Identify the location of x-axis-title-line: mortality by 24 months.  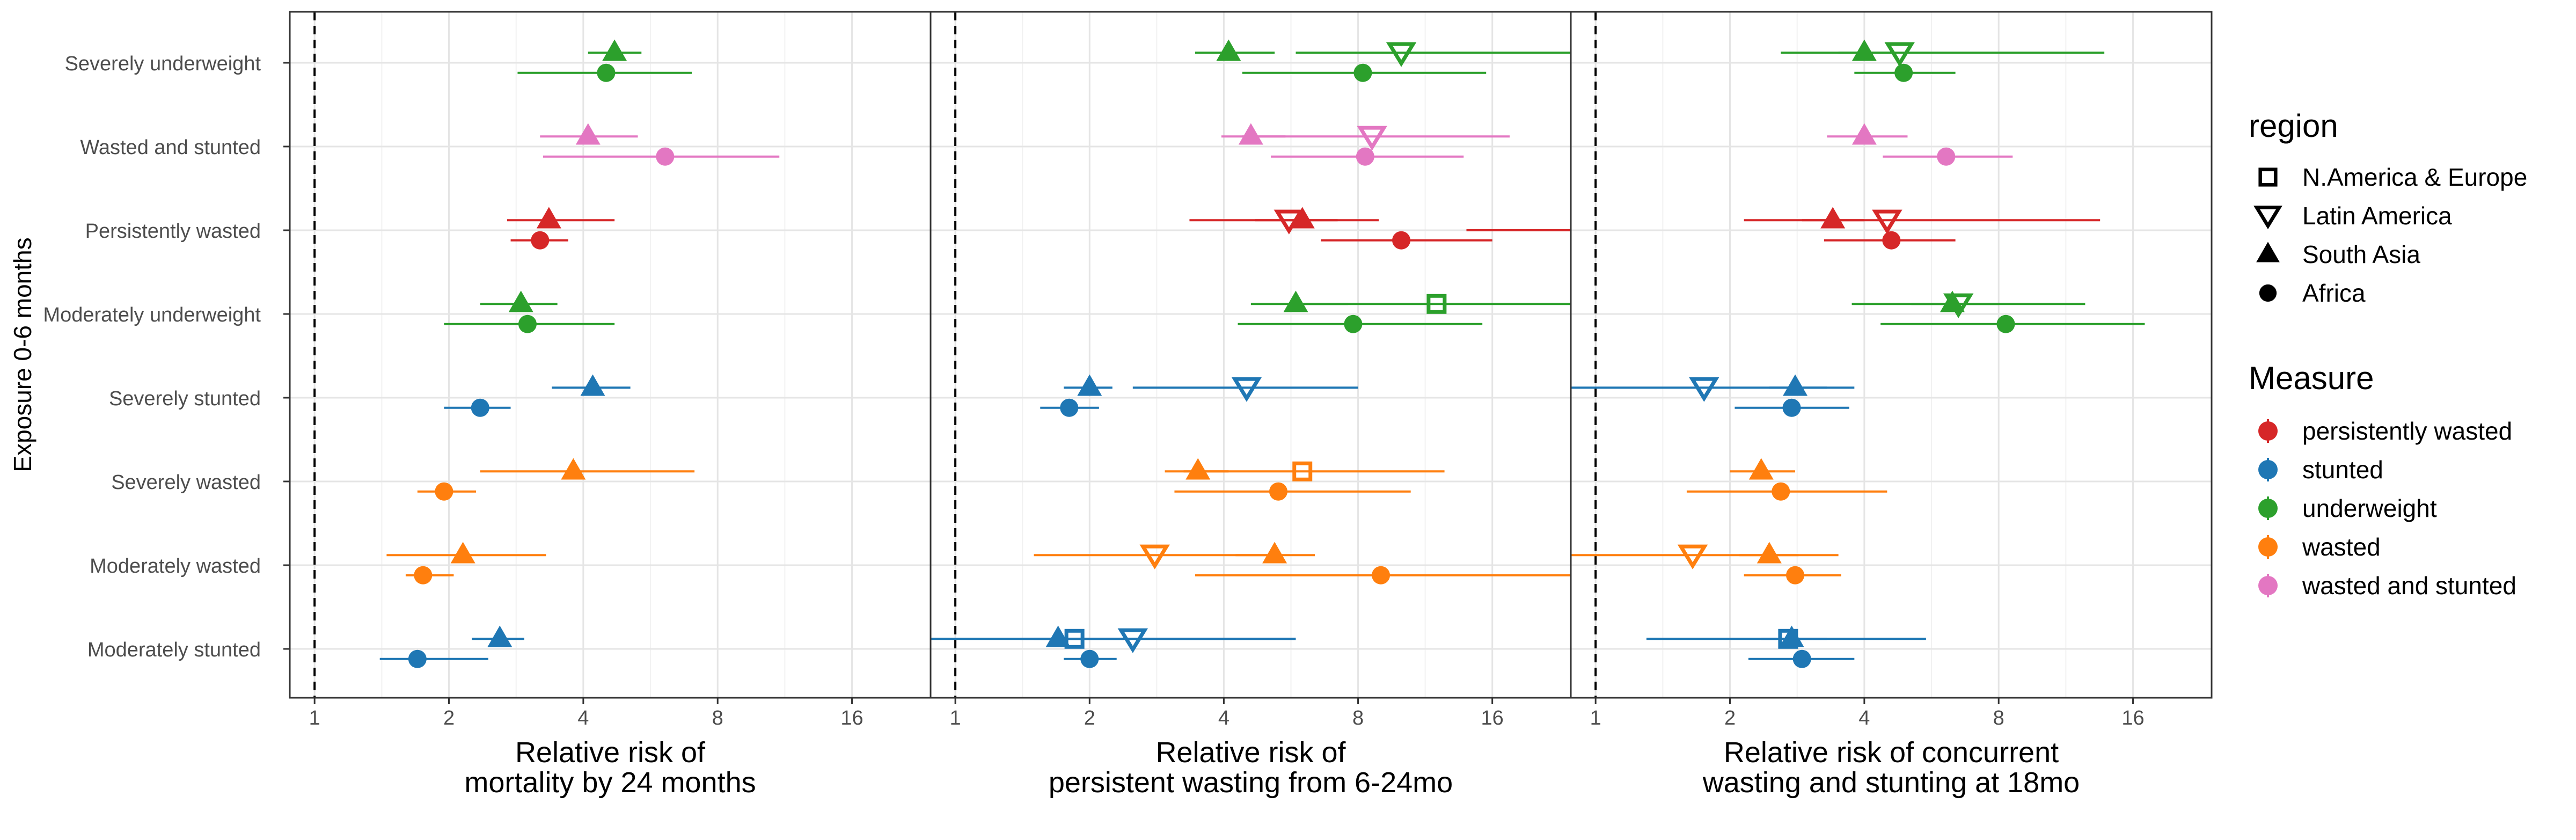
(610, 782).